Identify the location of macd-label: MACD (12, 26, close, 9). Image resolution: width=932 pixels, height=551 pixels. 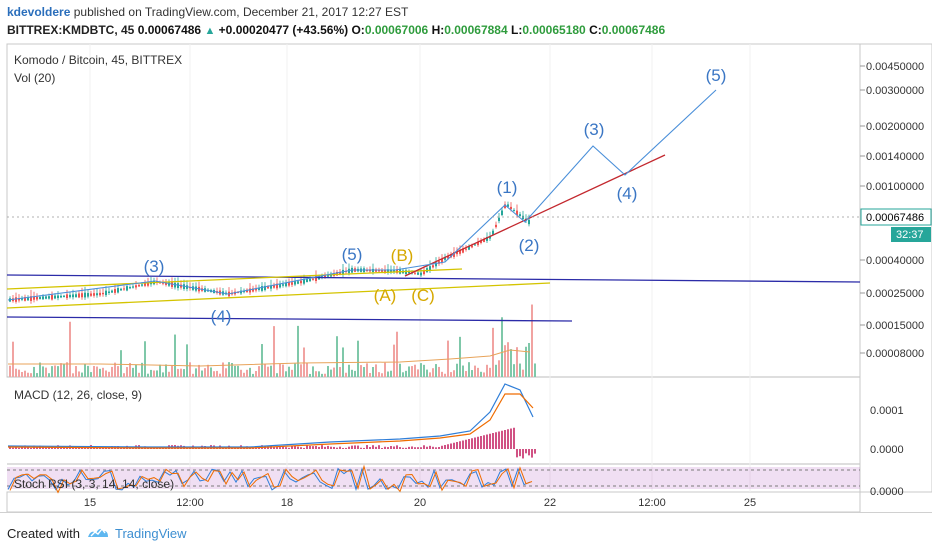
(78, 395).